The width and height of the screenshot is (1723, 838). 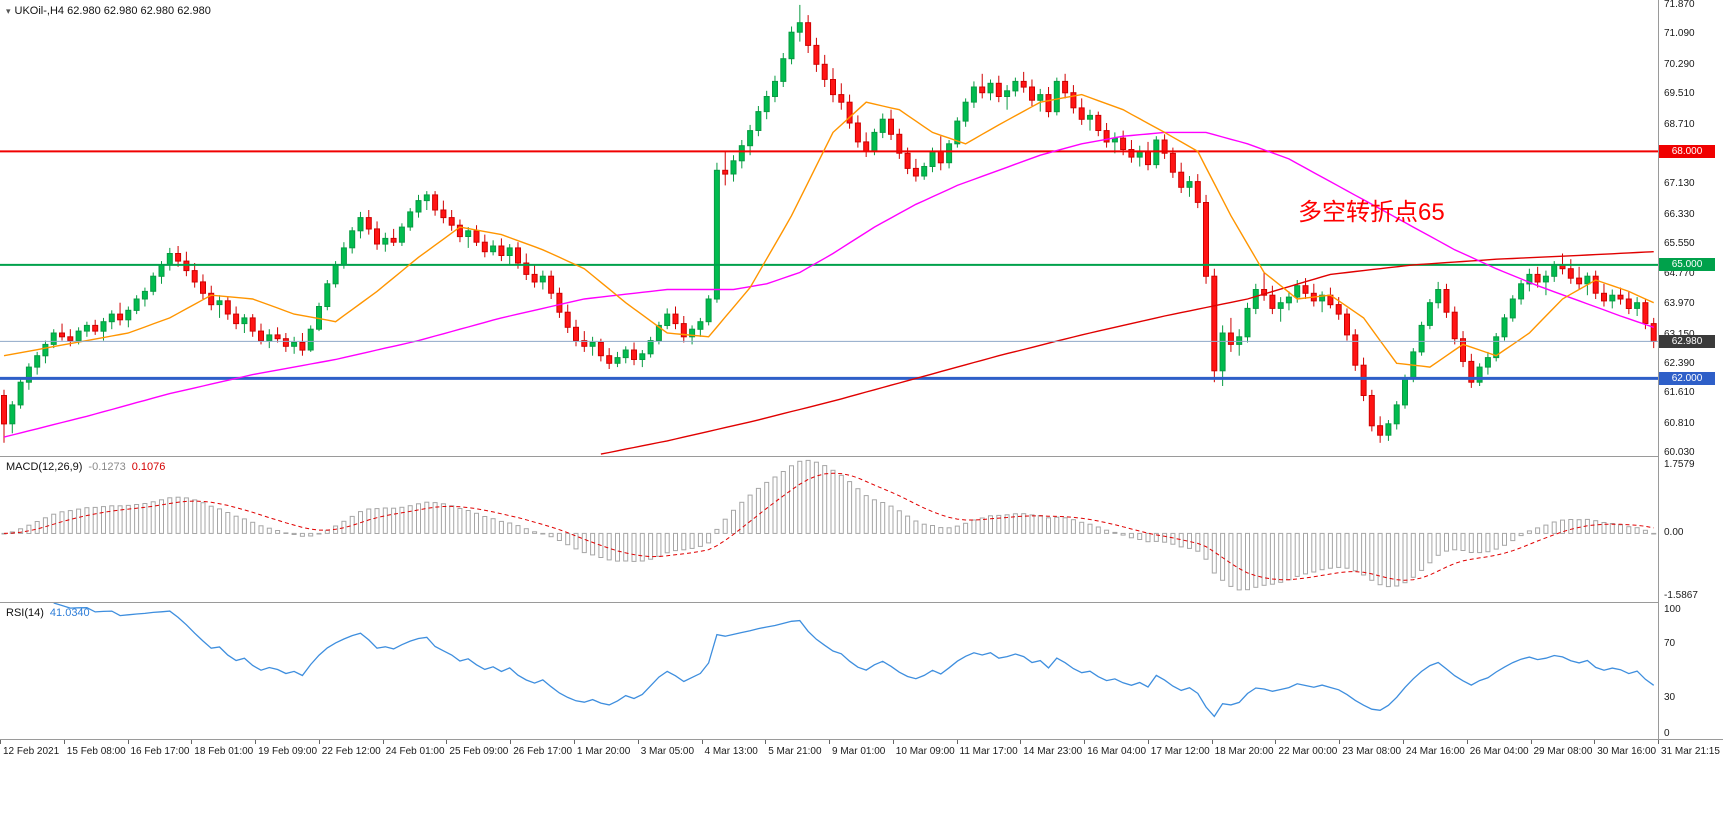 I want to click on macd-axis-label: 1.7579, so click(x=1679, y=464).